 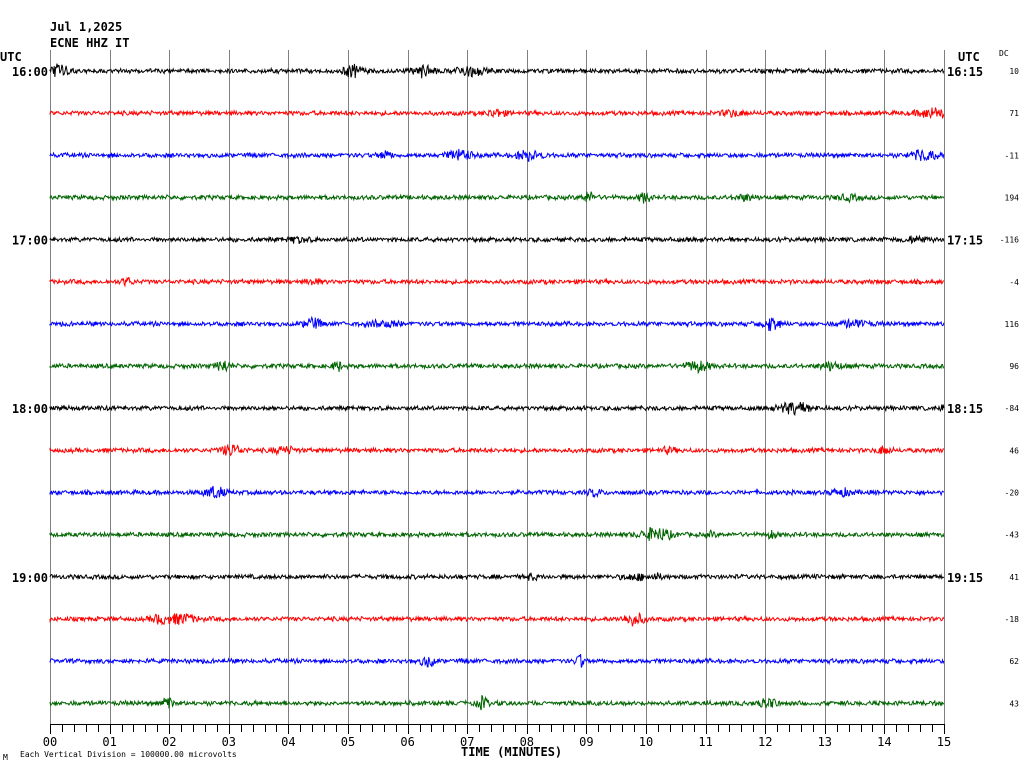 What do you see at coordinates (1012, 535) in the screenshot?
I see `dc-offset-label: -43` at bounding box center [1012, 535].